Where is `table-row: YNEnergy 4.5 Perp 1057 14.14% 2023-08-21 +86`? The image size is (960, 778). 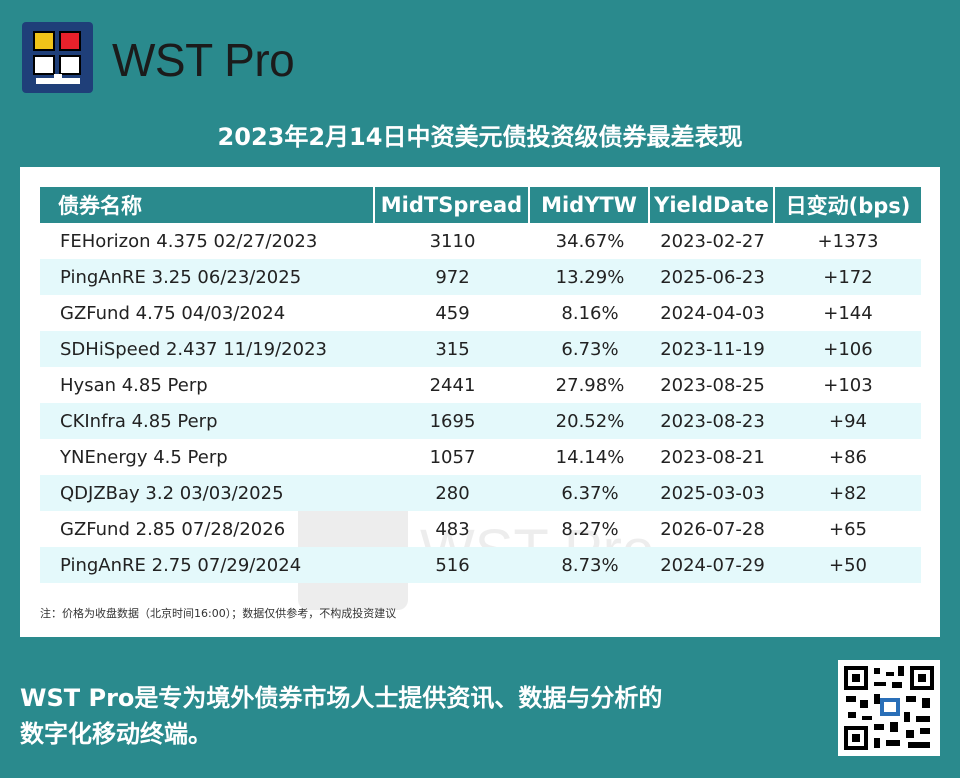 table-row: YNEnergy 4.5 Perp 1057 14.14% 2023-08-21 +86 is located at coordinates (480, 457).